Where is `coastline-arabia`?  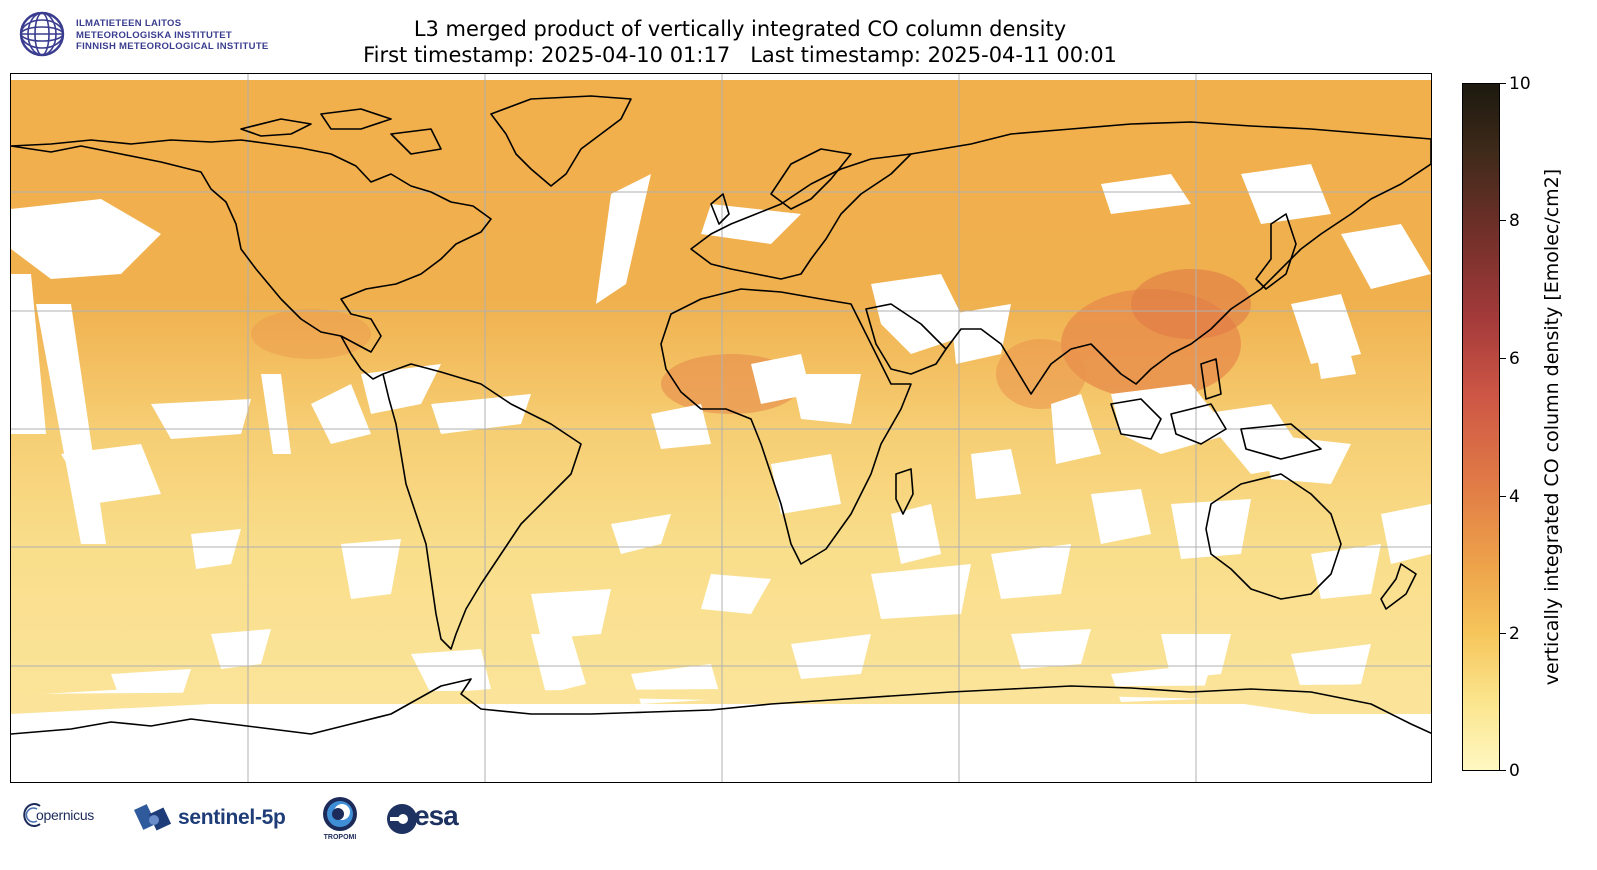 coastline-arabia is located at coordinates (906, 339).